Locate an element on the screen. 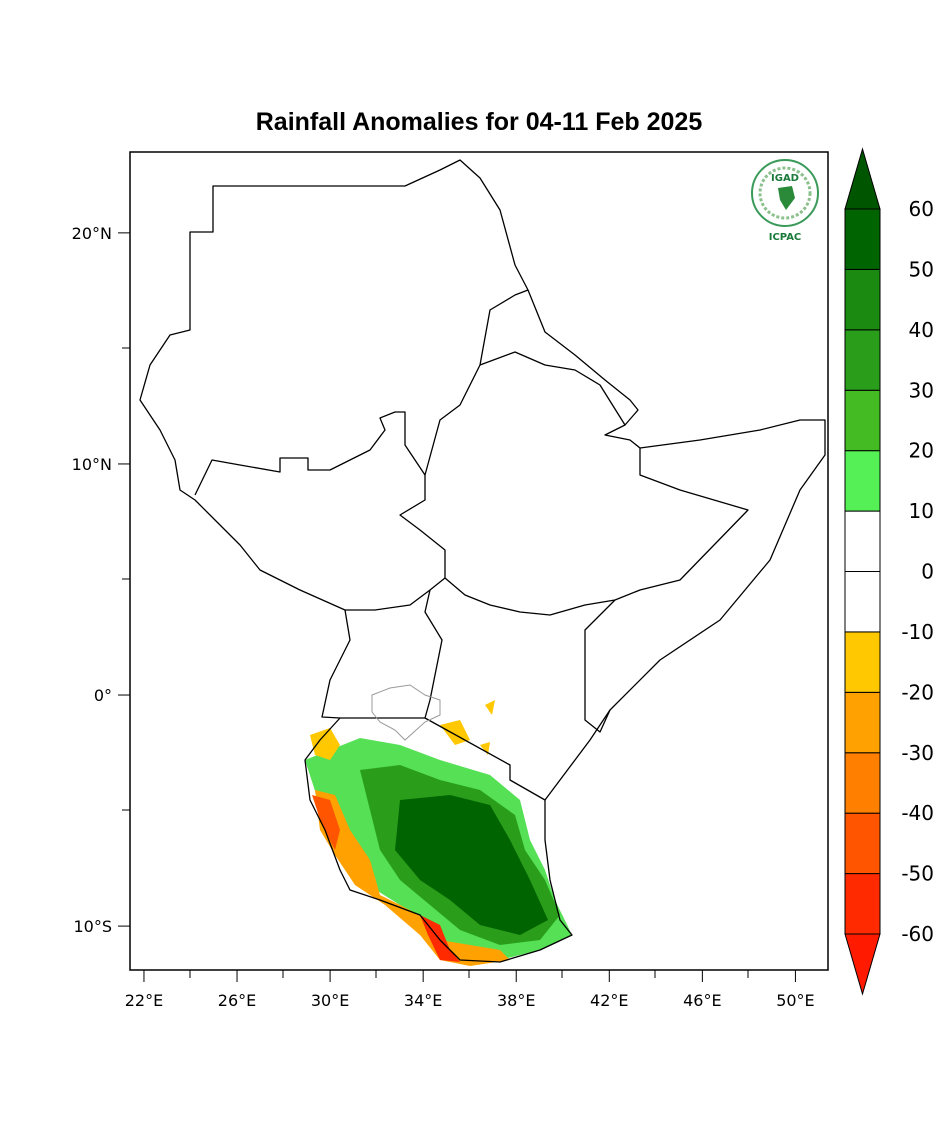 Image resolution: width=938 pixels, height=1129 pixels. colorbar-label: 60 is located at coordinates (921, 209).